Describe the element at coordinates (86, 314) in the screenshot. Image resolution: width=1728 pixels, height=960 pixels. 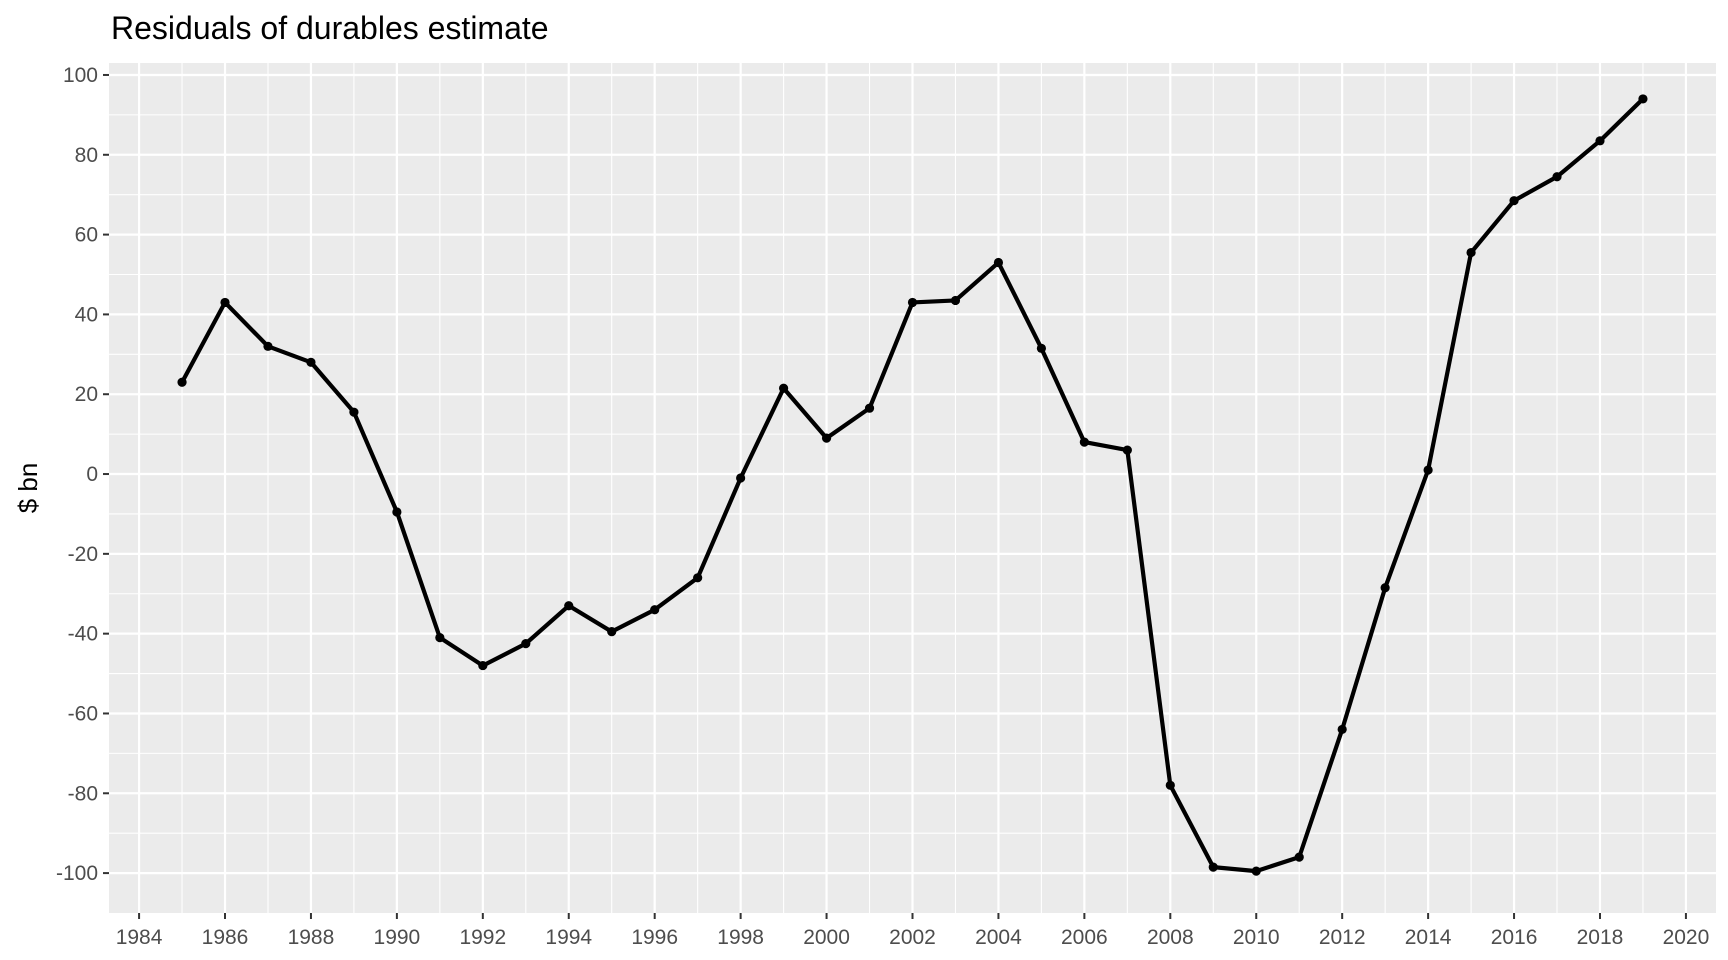
I see `y-tick-label: 40` at that location.